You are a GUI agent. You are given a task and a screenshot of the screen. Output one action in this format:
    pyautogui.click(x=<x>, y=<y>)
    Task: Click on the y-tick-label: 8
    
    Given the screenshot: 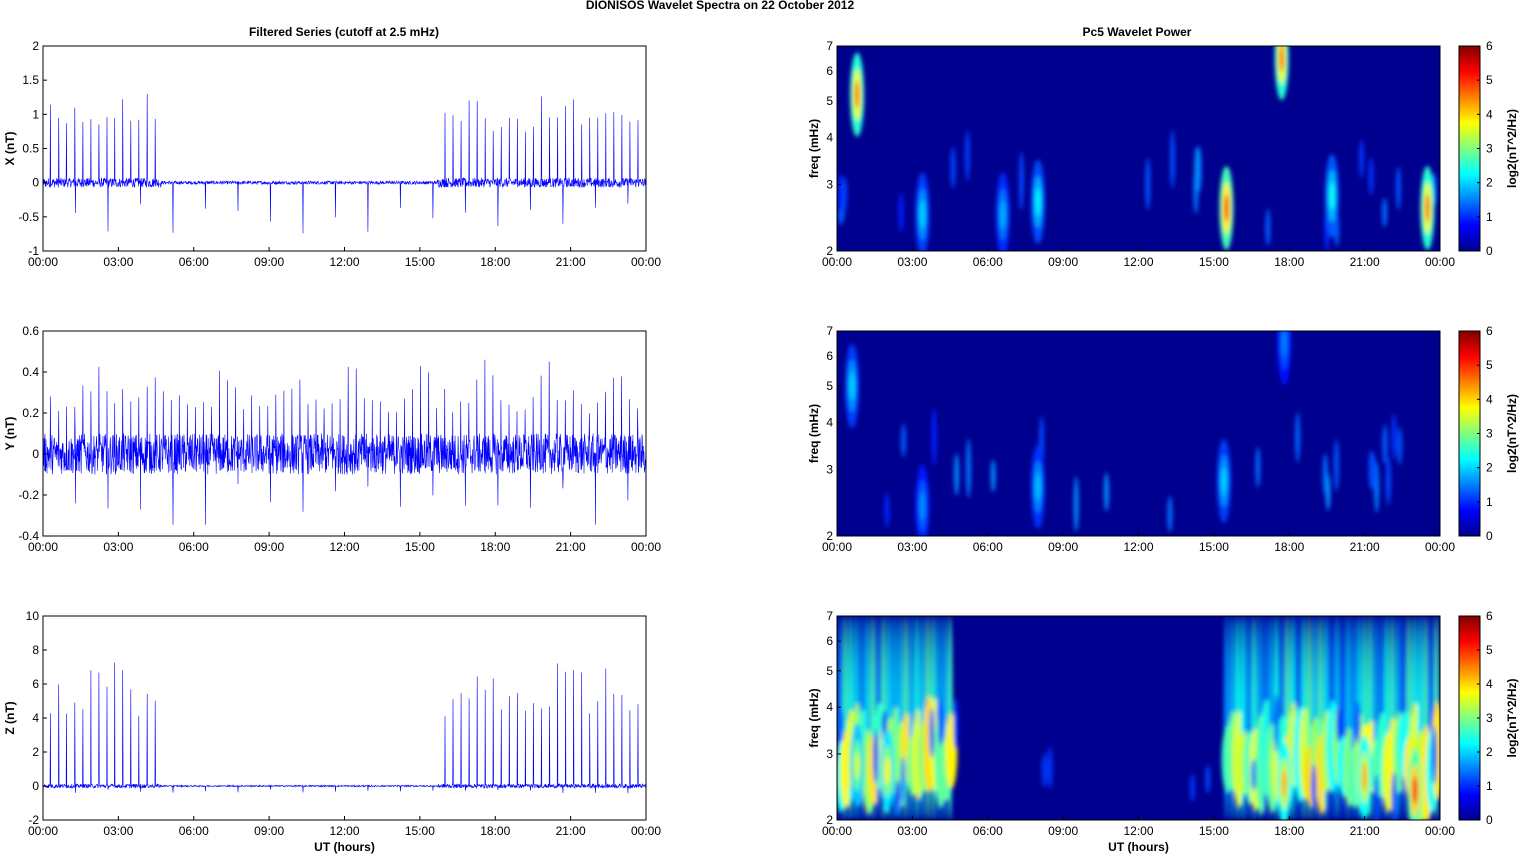 What is the action you would take?
    pyautogui.click(x=35, y=650)
    